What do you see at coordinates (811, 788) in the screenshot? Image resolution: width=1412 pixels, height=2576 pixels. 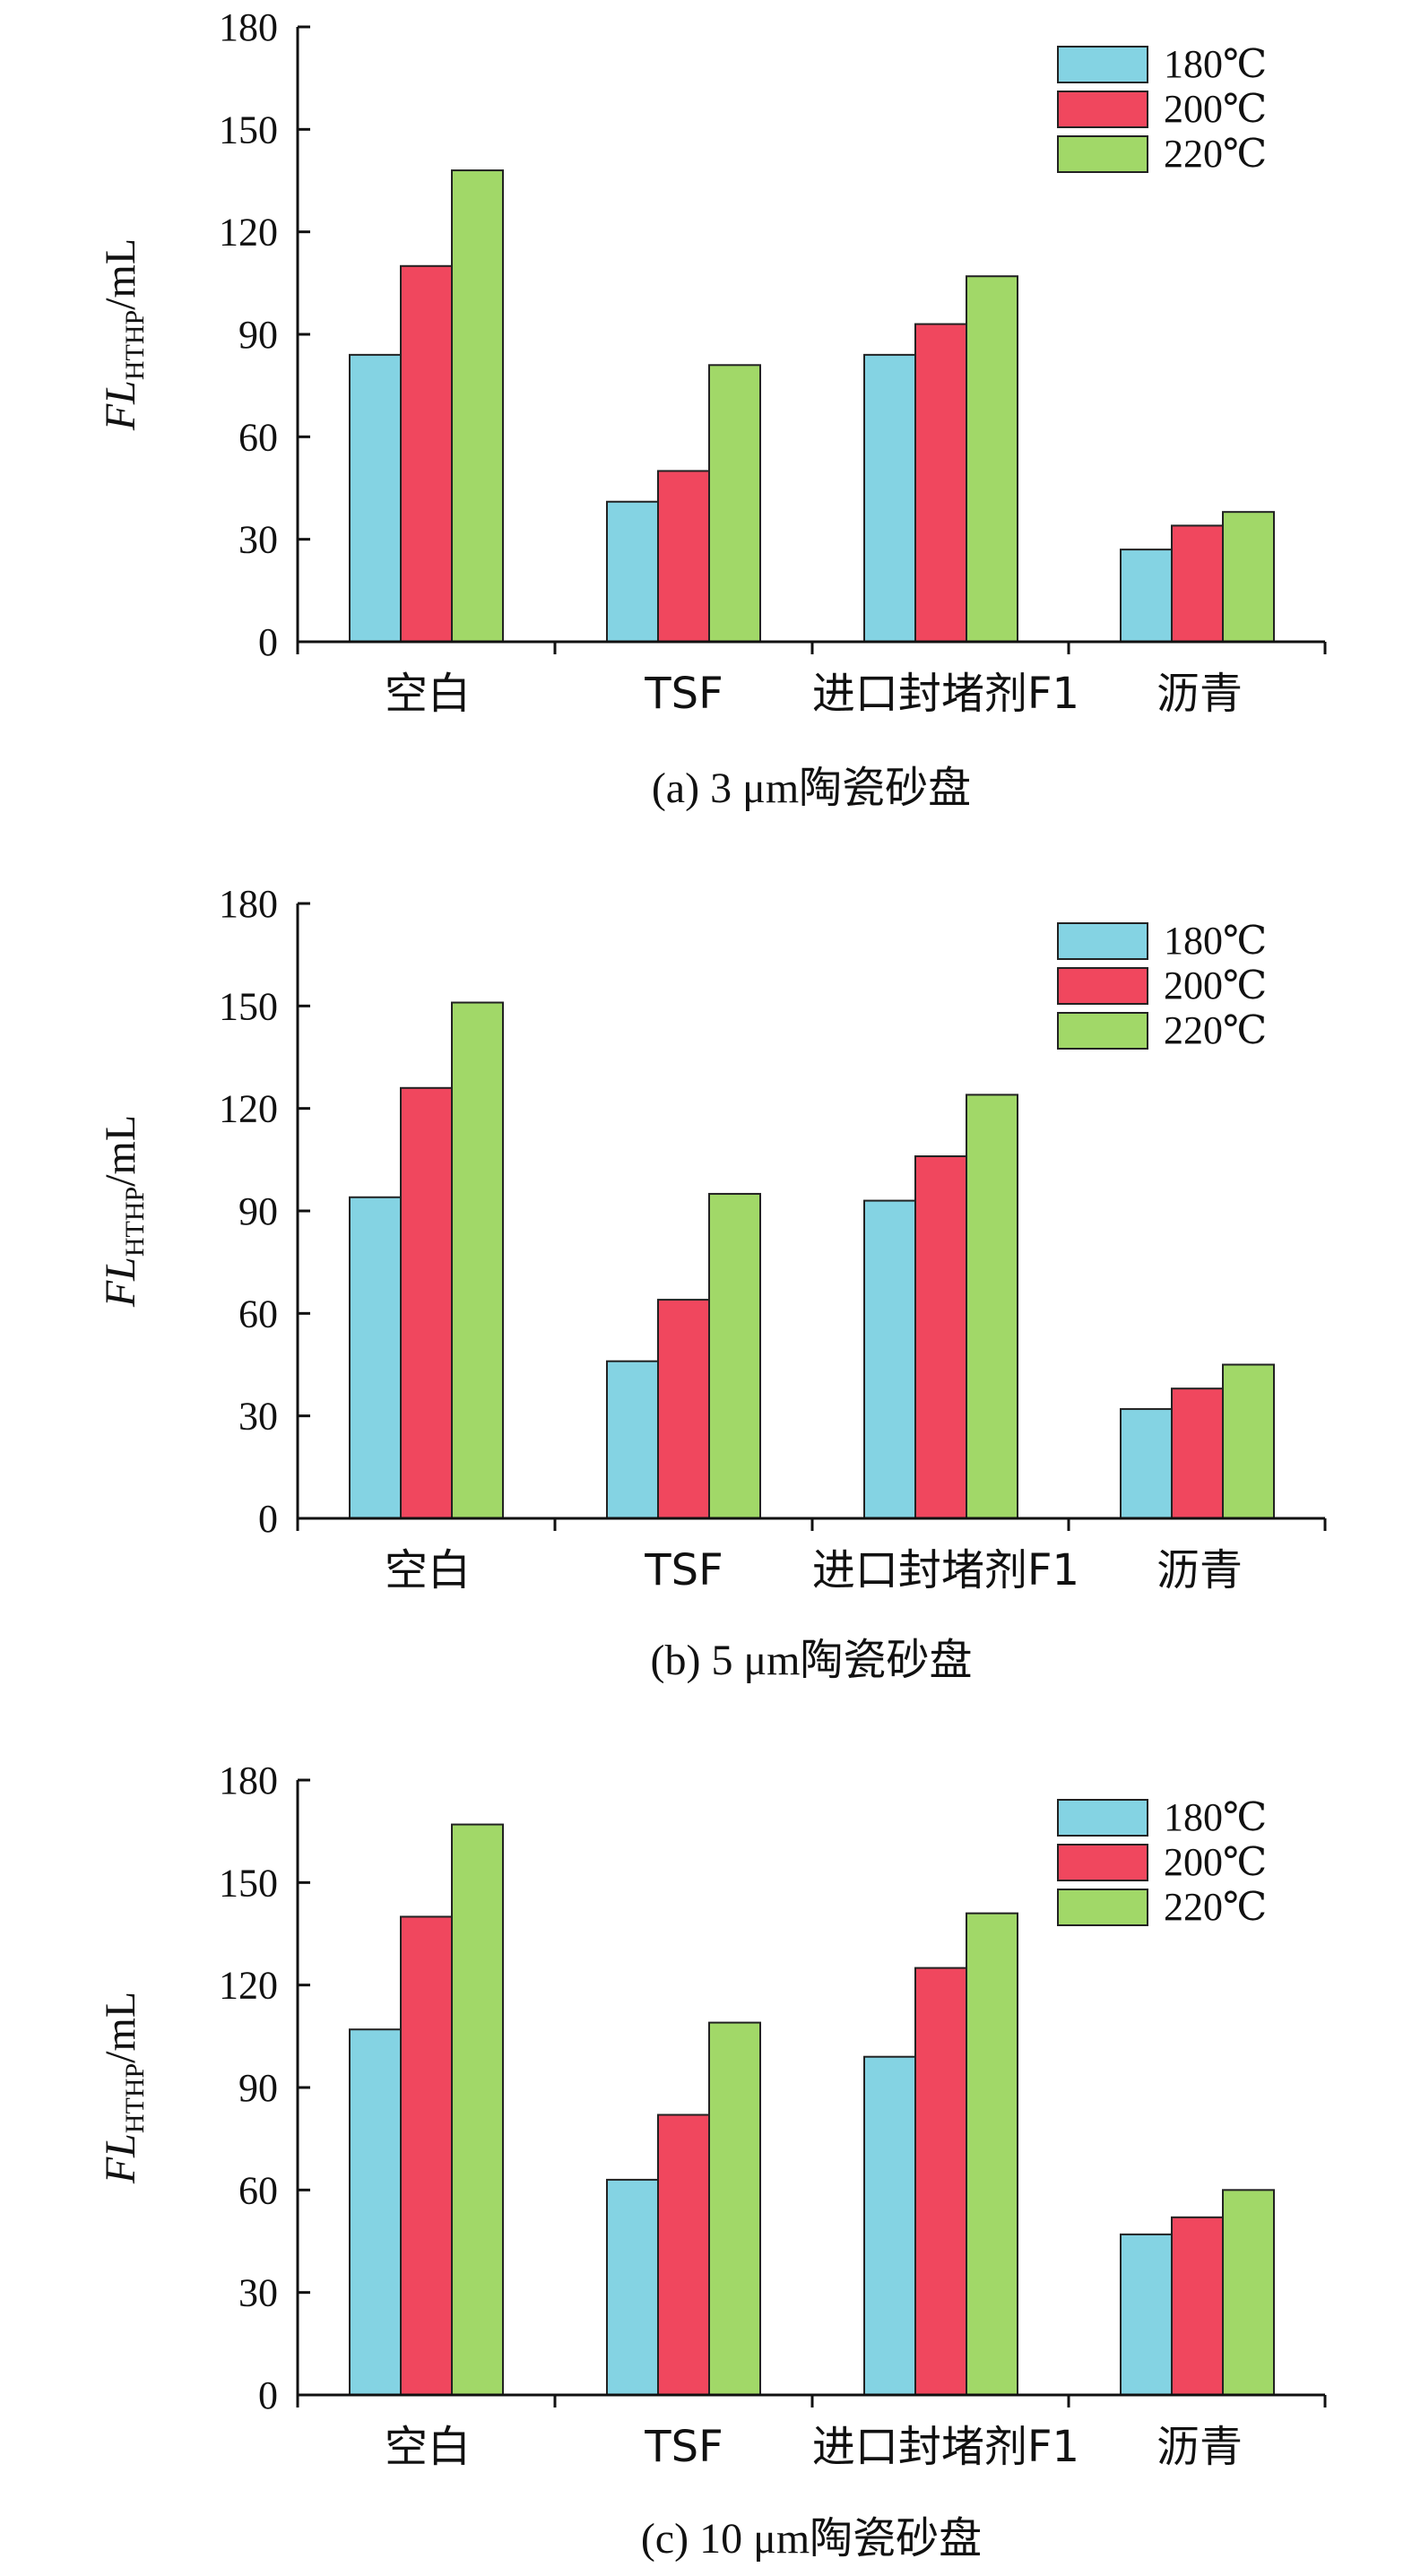 I see `panel-caption: (a) 3 μm陶瓷砂盘` at bounding box center [811, 788].